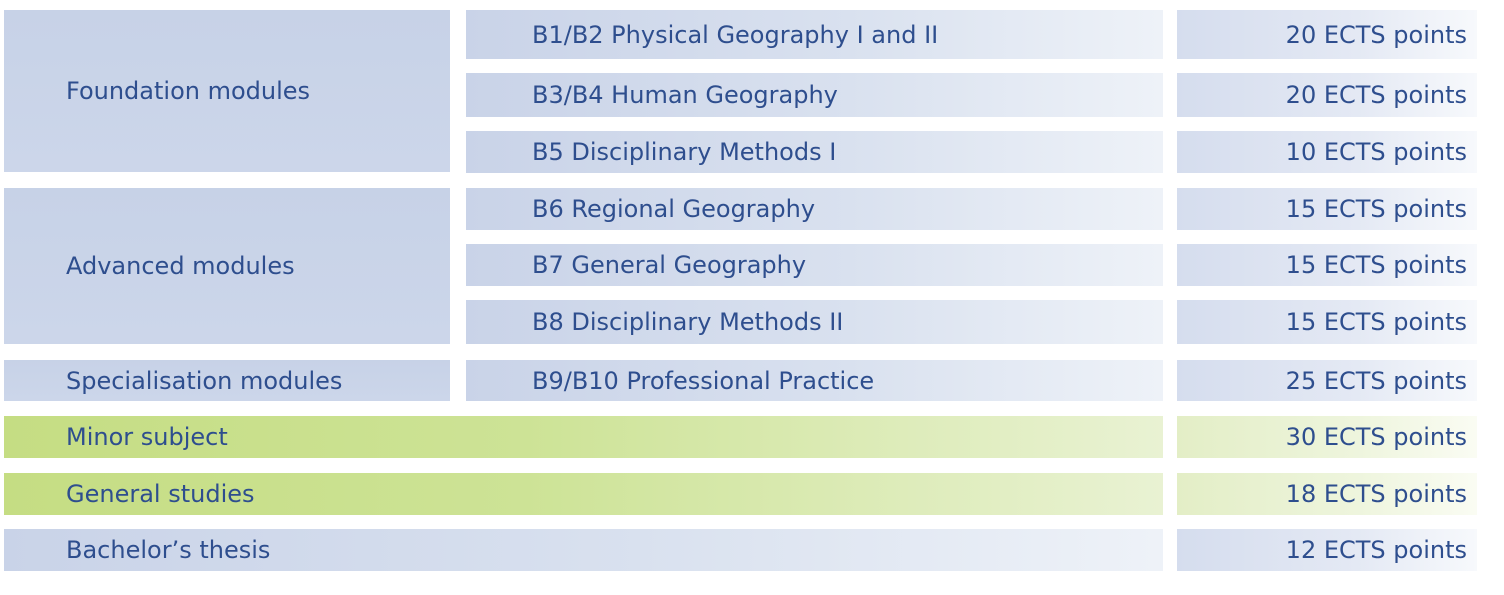 Image resolution: width=1504 pixels, height=595 pixels. Describe the element at coordinates (583, 550) in the screenshot. I see `row-bachelors-thesis: Bachelor’s thesis` at that location.